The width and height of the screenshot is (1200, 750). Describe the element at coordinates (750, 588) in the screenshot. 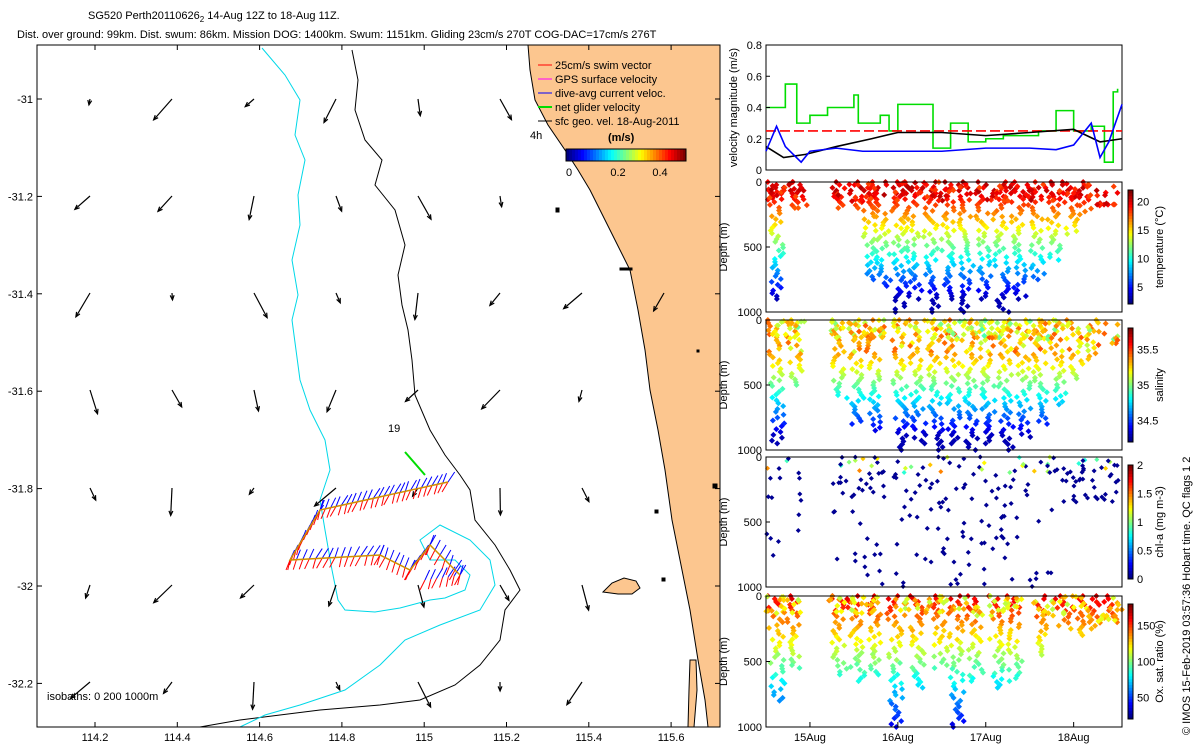

I see `depth-tick-label: 1000` at that location.